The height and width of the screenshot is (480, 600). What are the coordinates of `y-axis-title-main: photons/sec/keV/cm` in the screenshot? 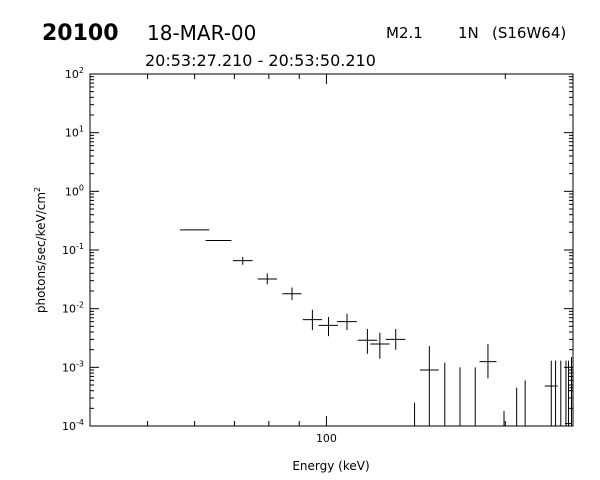 It's located at (41, 252).